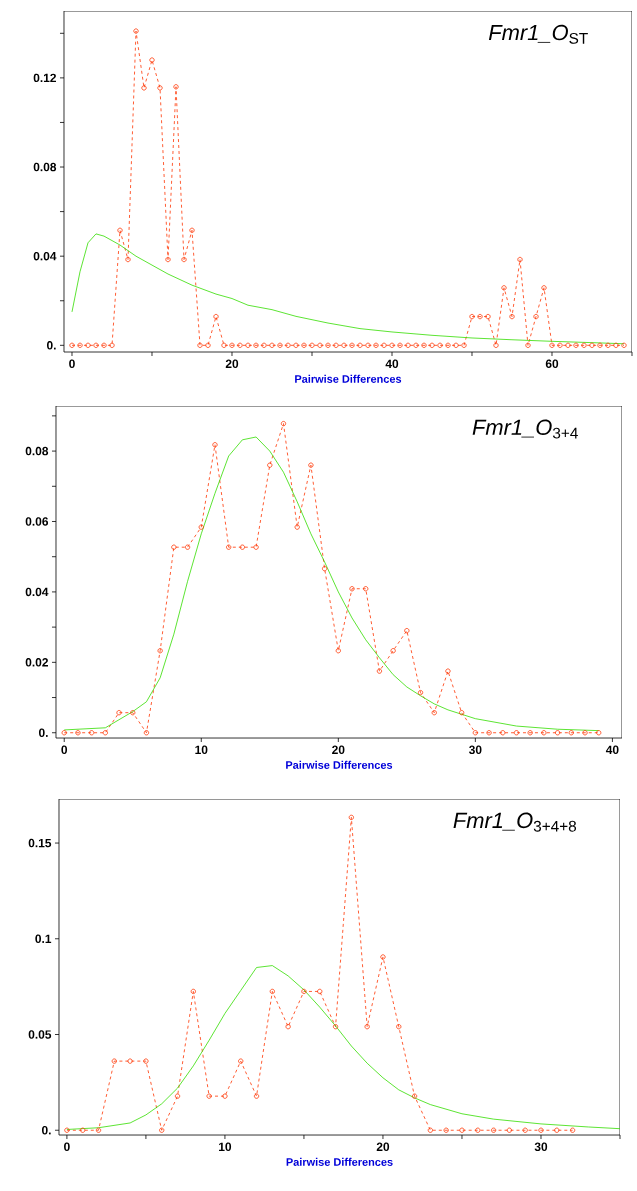 This screenshot has height=1191, width=637. Describe the element at coordinates (44, 78) in the screenshot. I see `y-tick-label: 0.12` at that location.